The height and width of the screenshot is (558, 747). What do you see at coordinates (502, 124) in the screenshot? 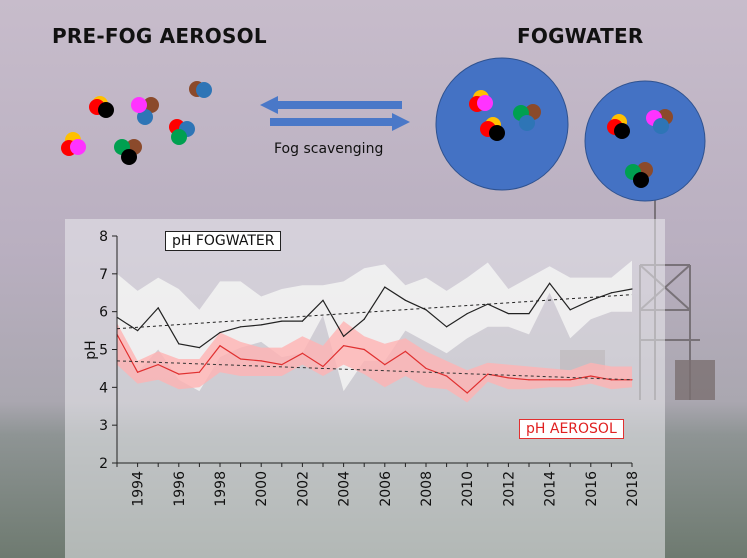
I see `fog-droplet-large` at bounding box center [502, 124].